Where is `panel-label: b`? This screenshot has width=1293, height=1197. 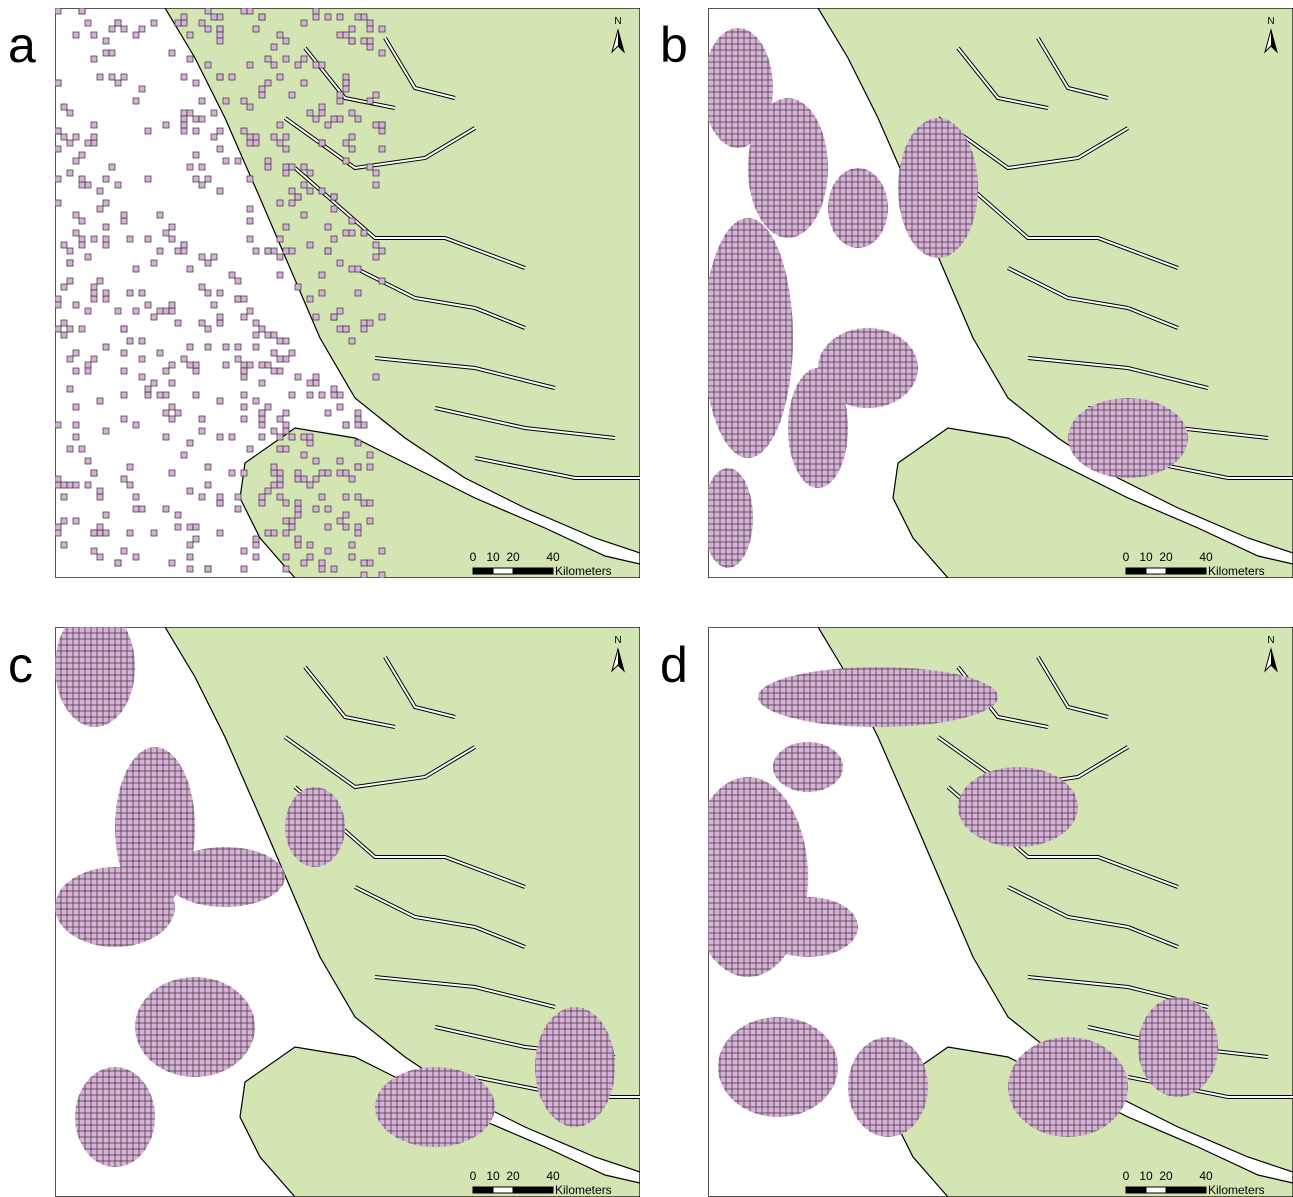 panel-label: b is located at coordinates (674, 45).